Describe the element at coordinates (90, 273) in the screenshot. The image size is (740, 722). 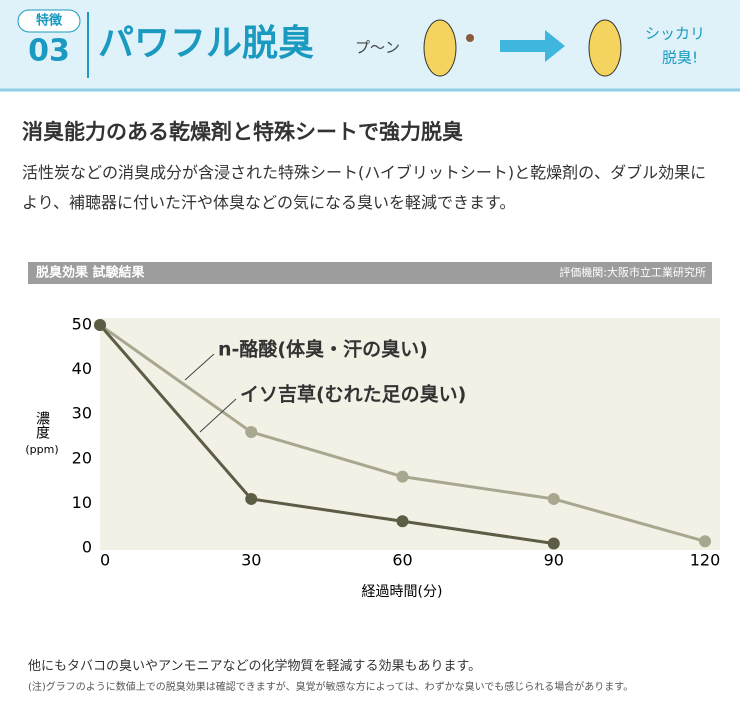
I see `chart-title: 脱臭効果 試験結果` at that location.